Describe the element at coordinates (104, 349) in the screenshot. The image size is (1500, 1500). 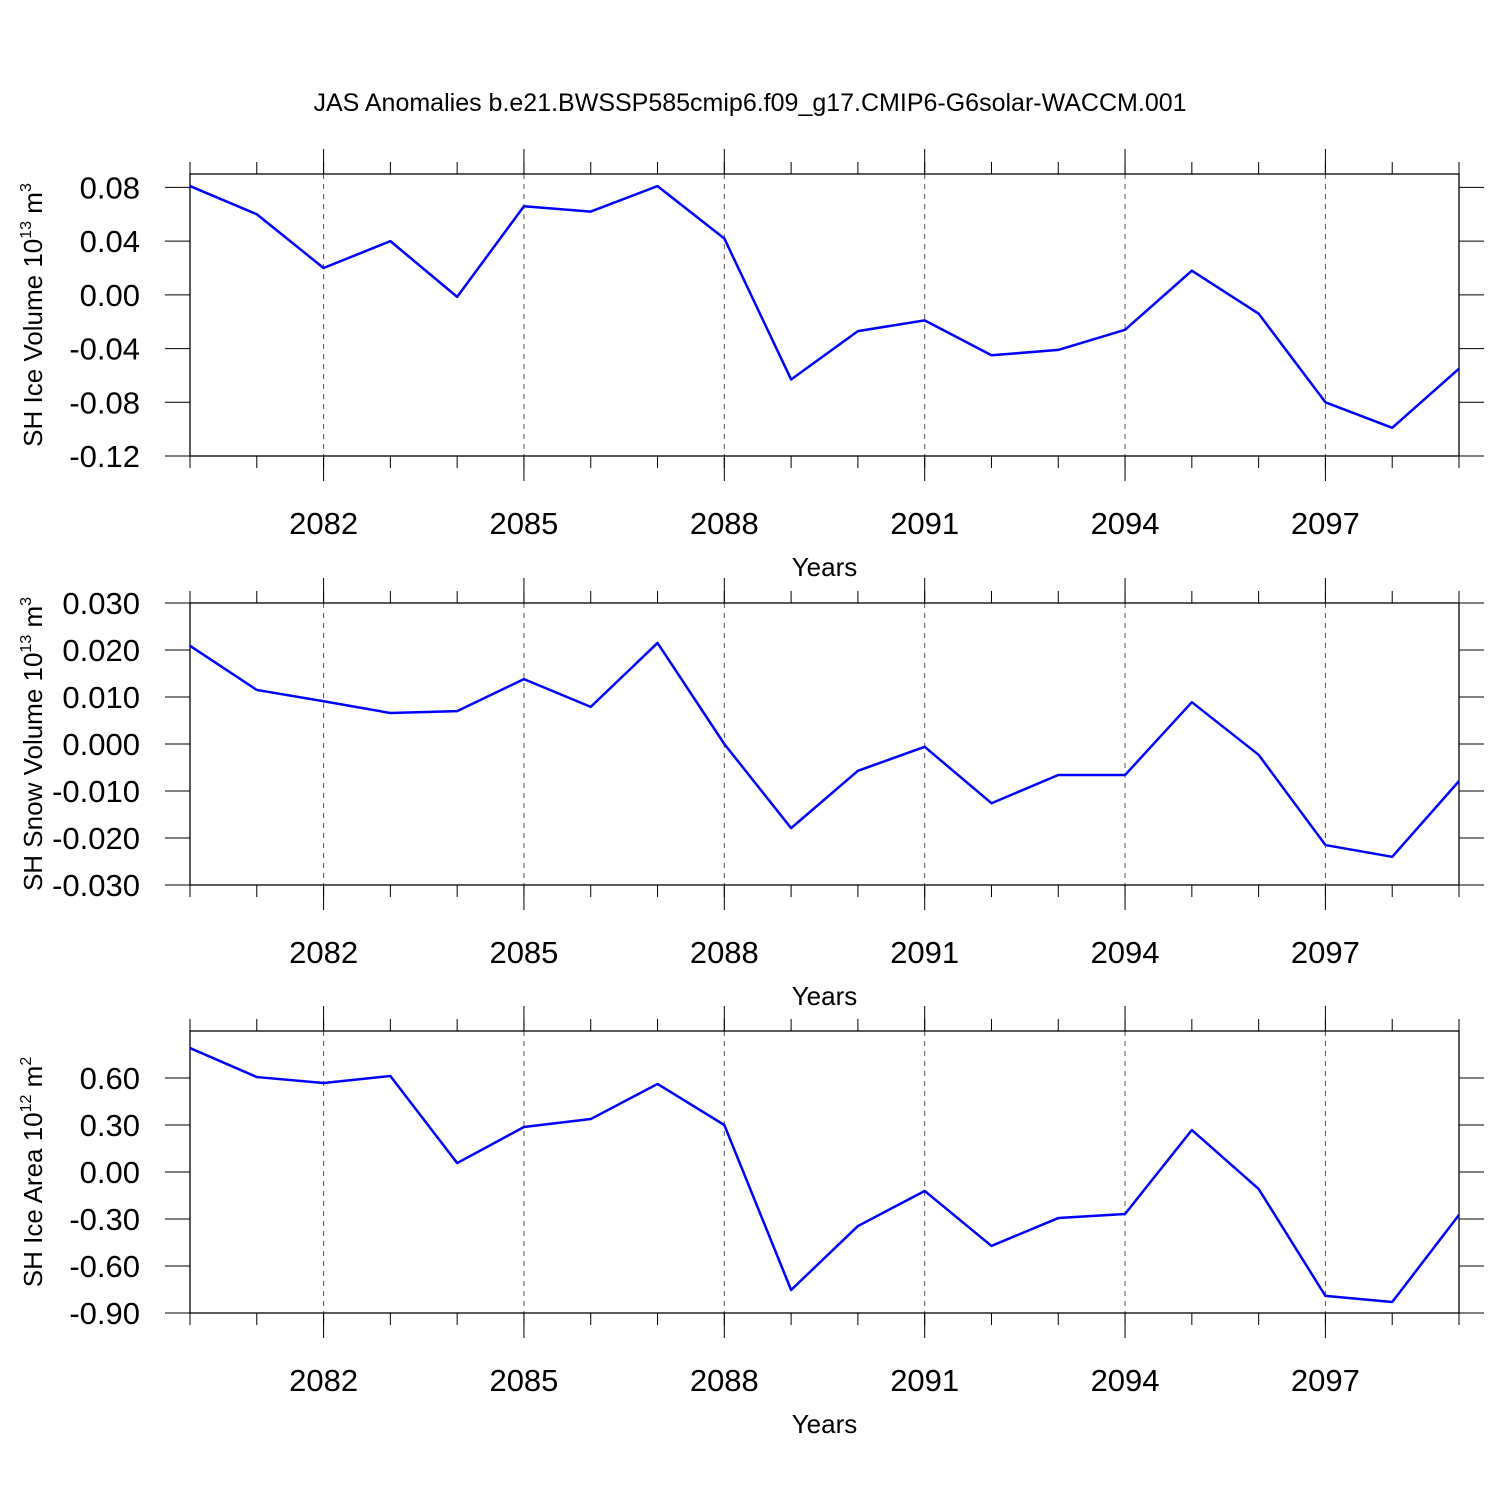
I see `y-tick-label: -0.04` at that location.